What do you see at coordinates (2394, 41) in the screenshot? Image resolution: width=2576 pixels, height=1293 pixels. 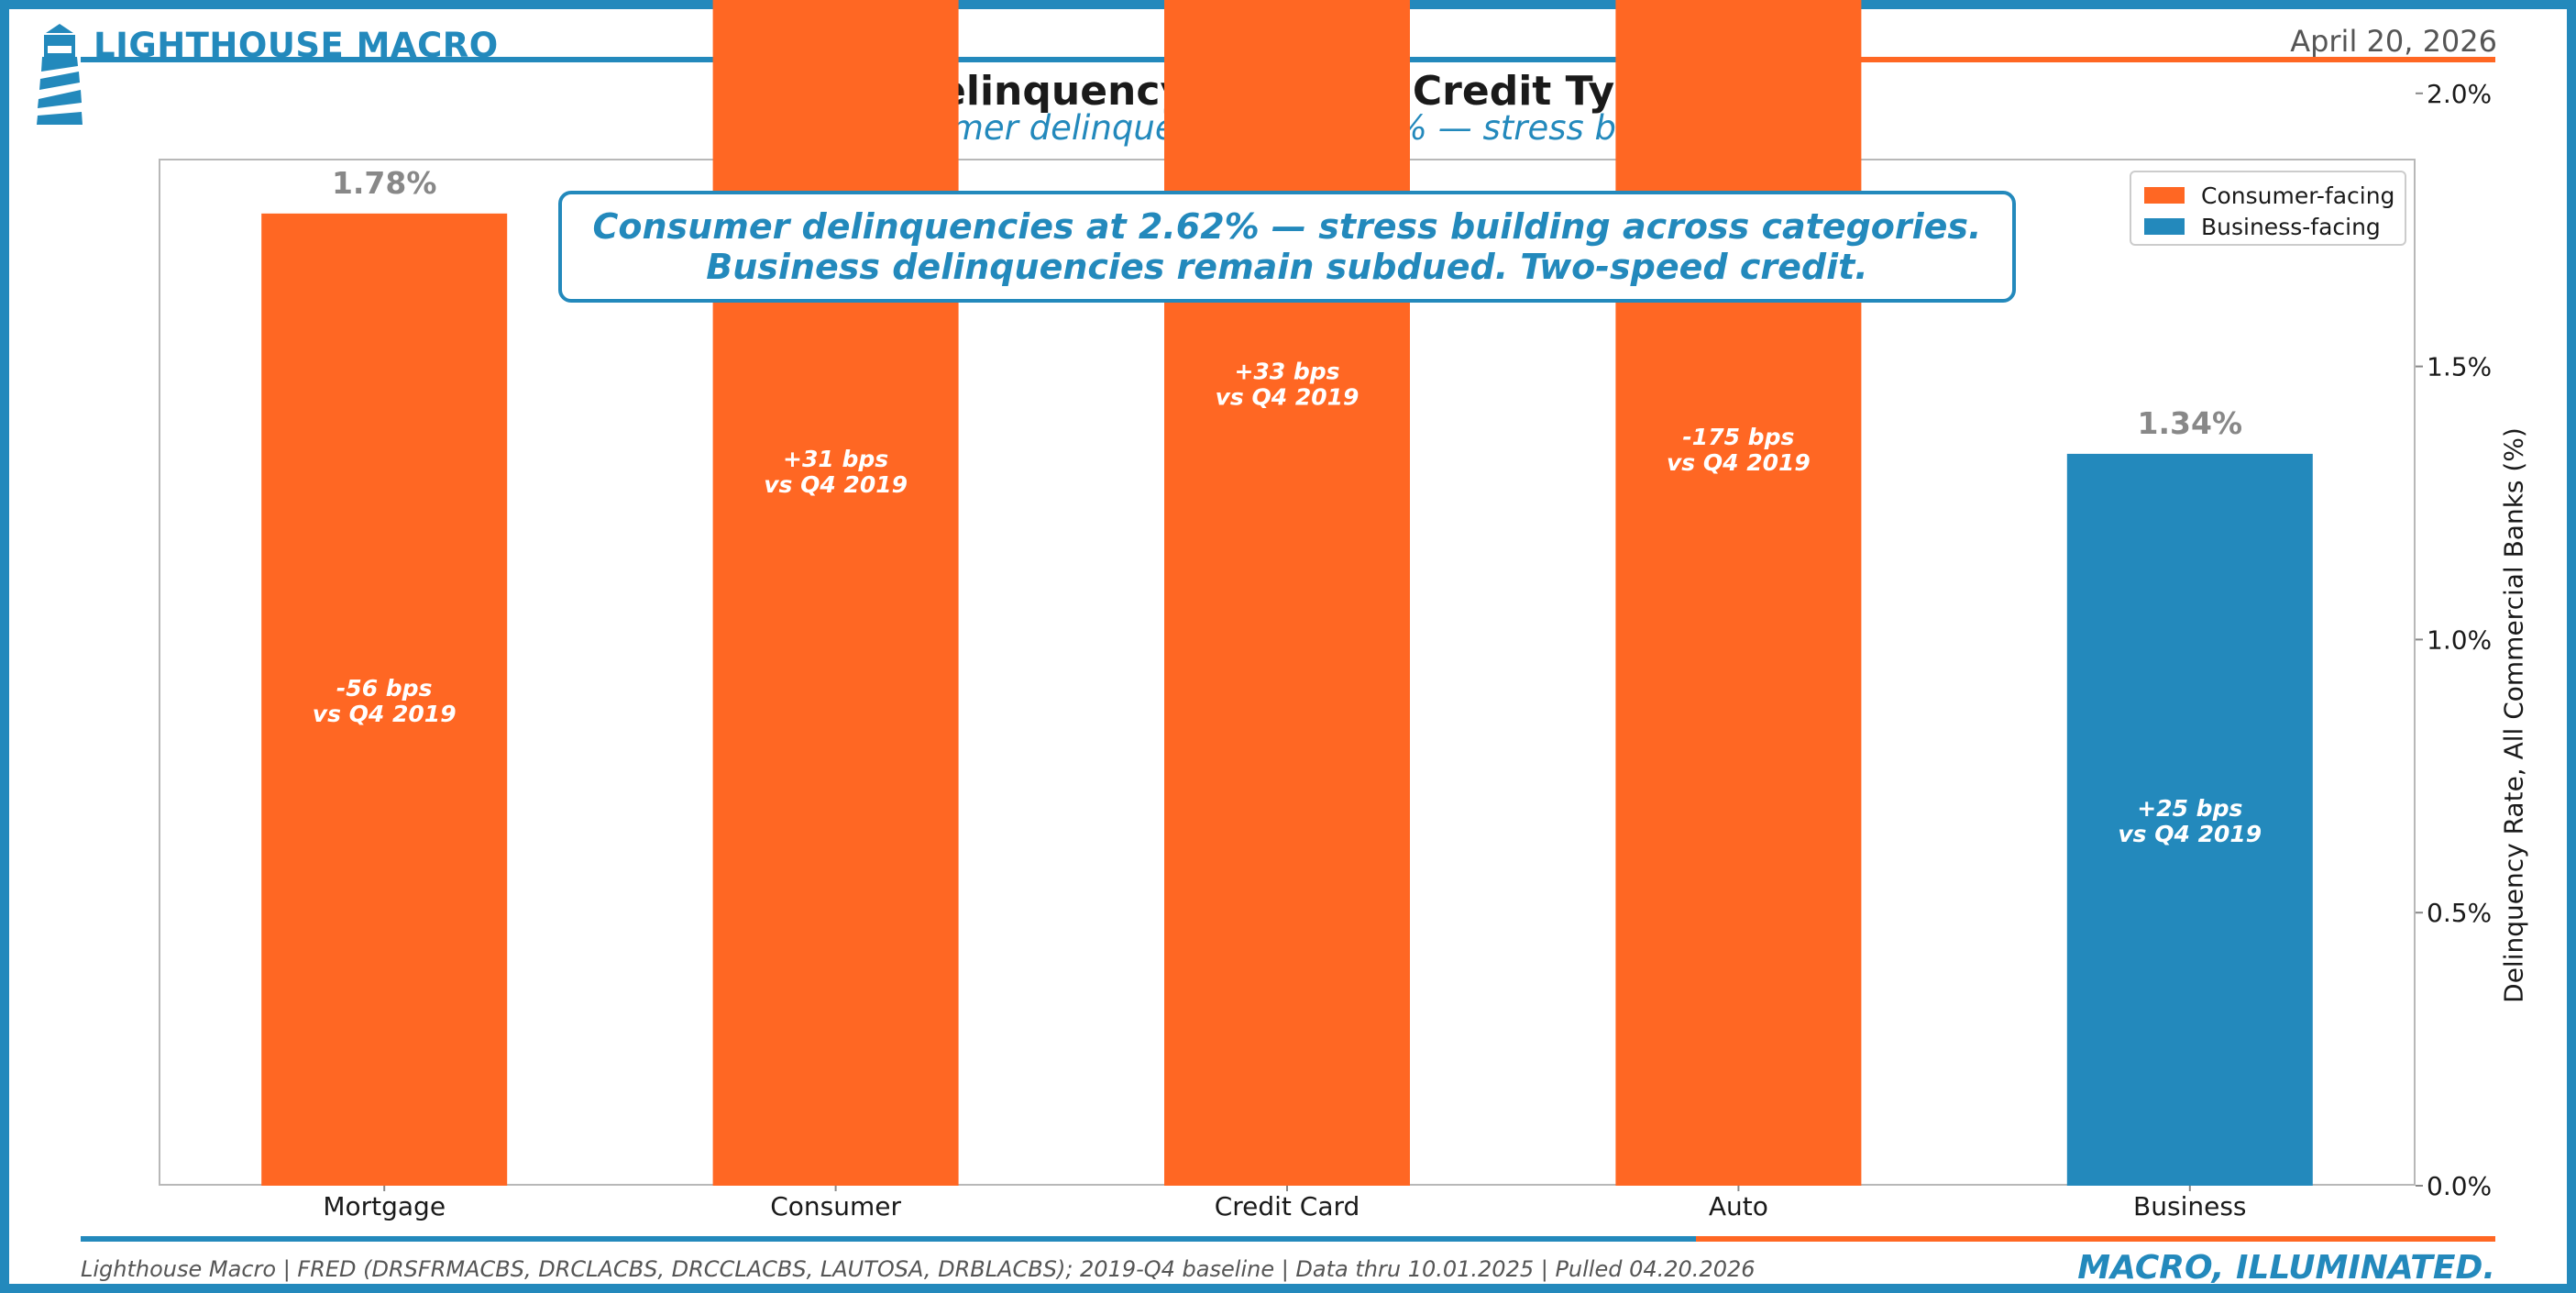 I see `report-date: April 20, 2026` at bounding box center [2394, 41].